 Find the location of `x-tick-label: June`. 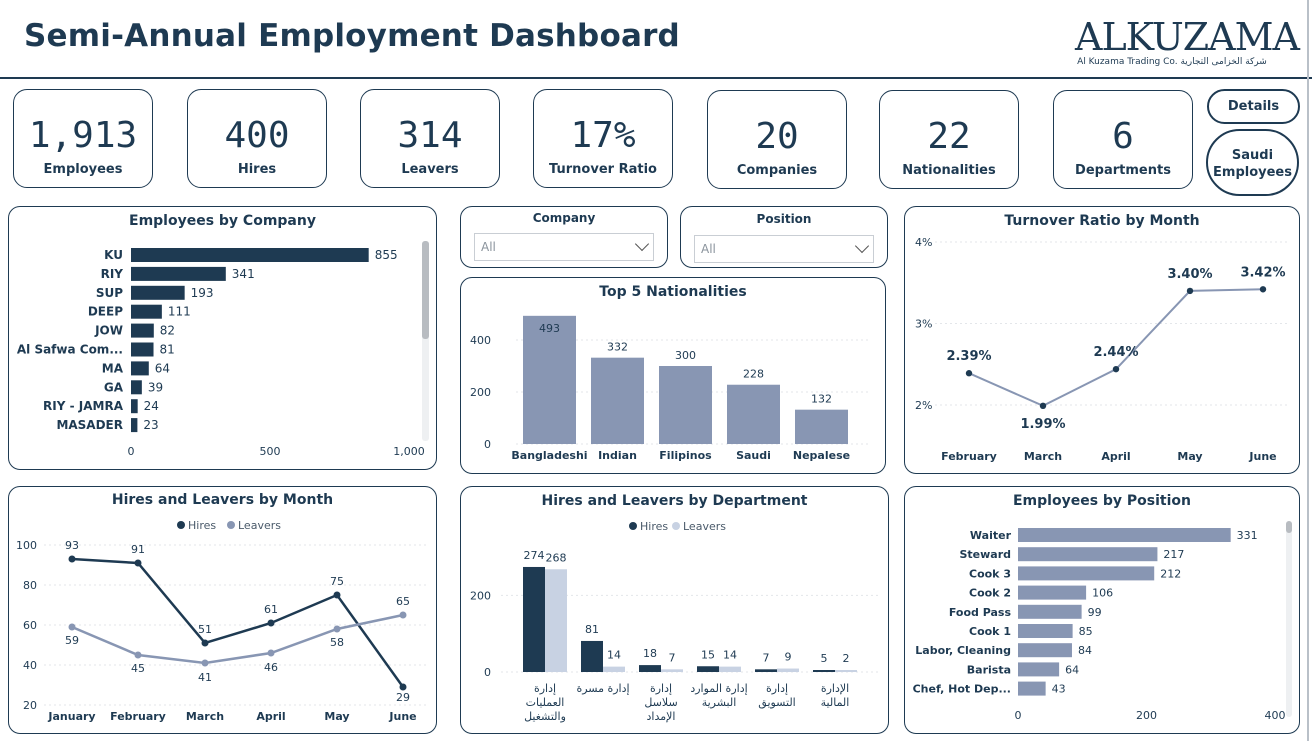

x-tick-label: June is located at coordinates (1262, 456).